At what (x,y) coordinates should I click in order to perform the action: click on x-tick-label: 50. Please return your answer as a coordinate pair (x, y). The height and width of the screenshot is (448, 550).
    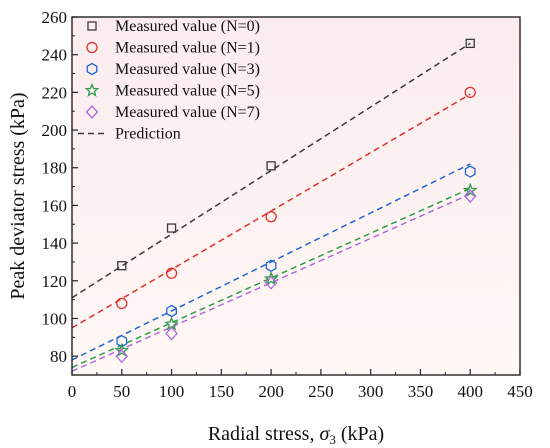
    Looking at the image, I should click on (121, 391).